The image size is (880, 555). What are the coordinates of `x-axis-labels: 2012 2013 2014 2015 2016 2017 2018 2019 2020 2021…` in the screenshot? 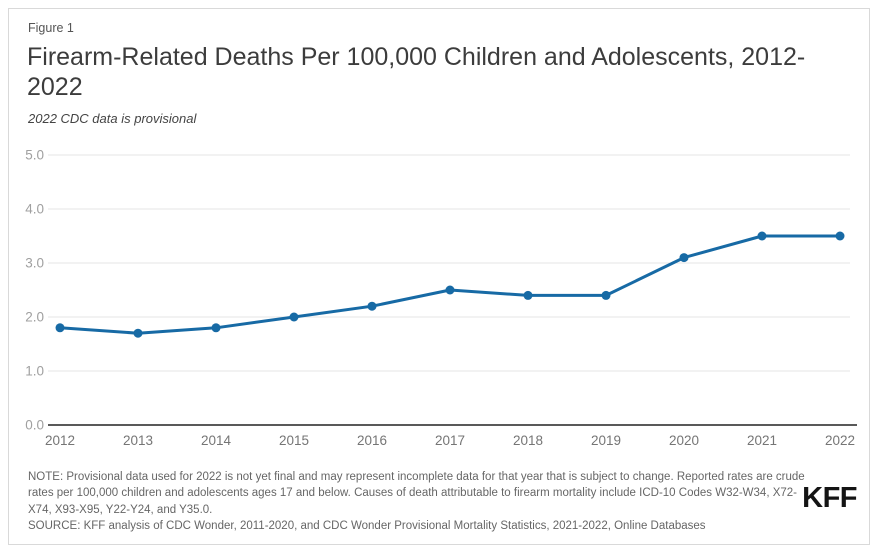 It's located at (450, 440).